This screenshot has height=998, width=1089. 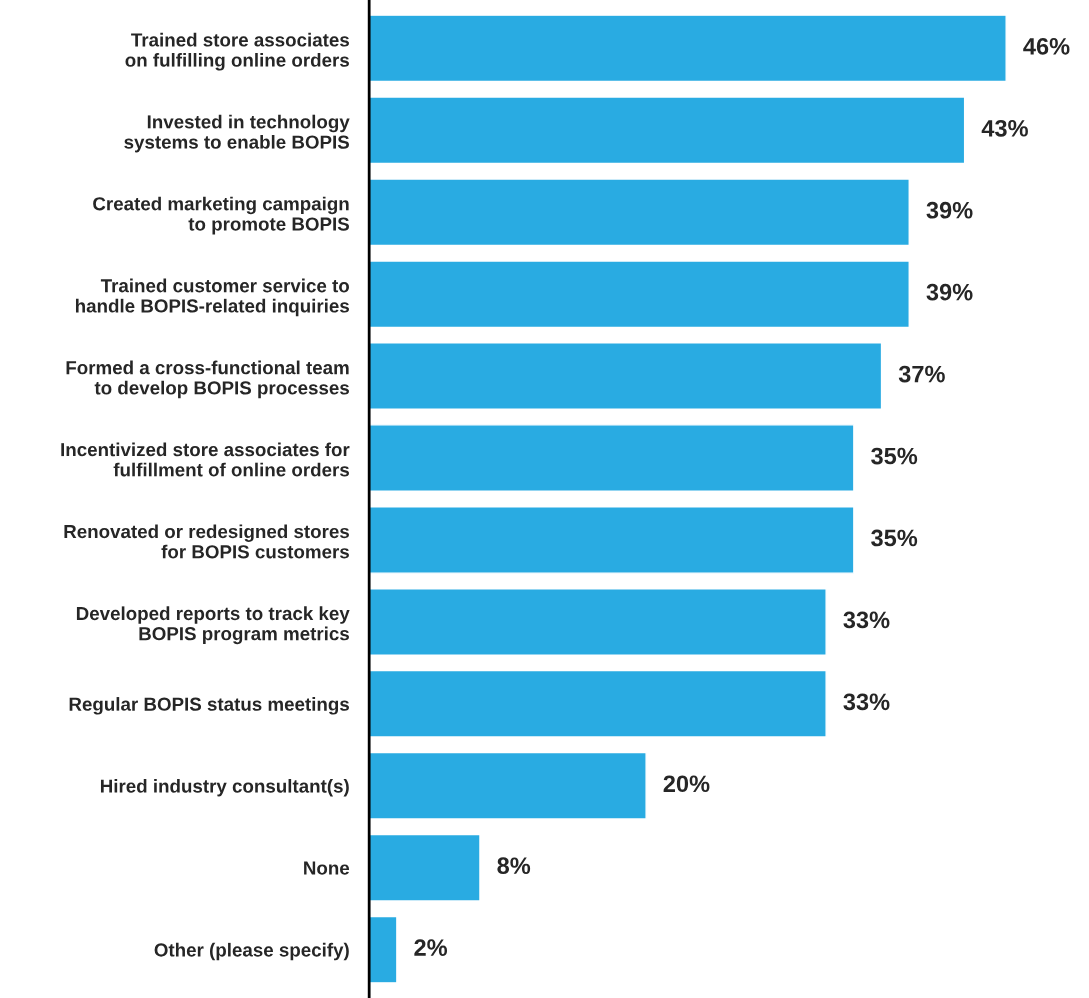 What do you see at coordinates (212, 297) in the screenshot?
I see `y-tick-label: Trained customer service to handle BOPIS-related inquiries` at bounding box center [212, 297].